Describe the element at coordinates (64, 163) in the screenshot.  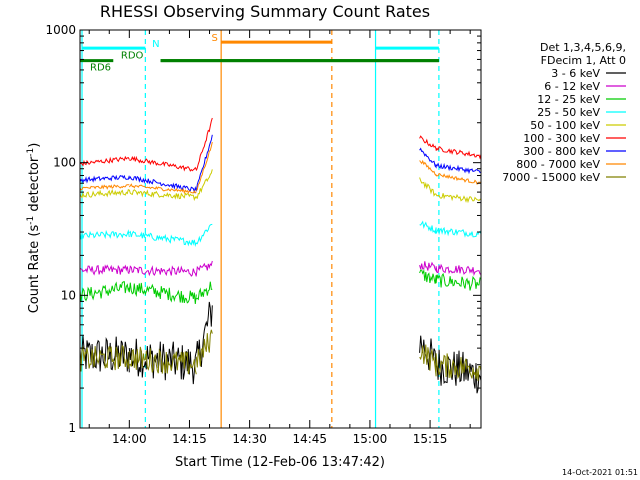
I see `y-tick-label-2: 100` at that location.